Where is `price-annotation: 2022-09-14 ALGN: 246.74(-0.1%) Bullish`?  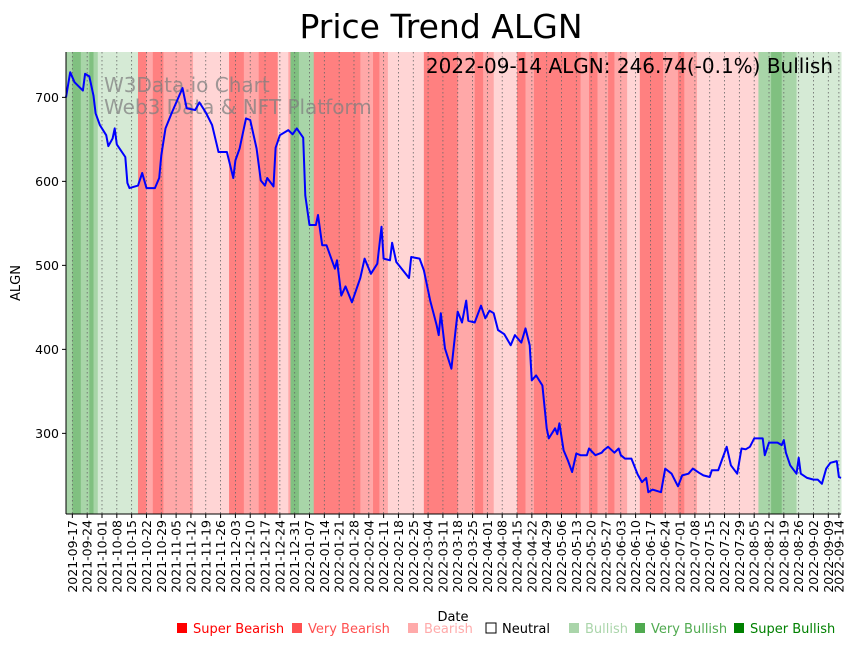
price-annotation: 2022-09-14 ALGN: 246.74(-0.1%) Bullish is located at coordinates (629, 66).